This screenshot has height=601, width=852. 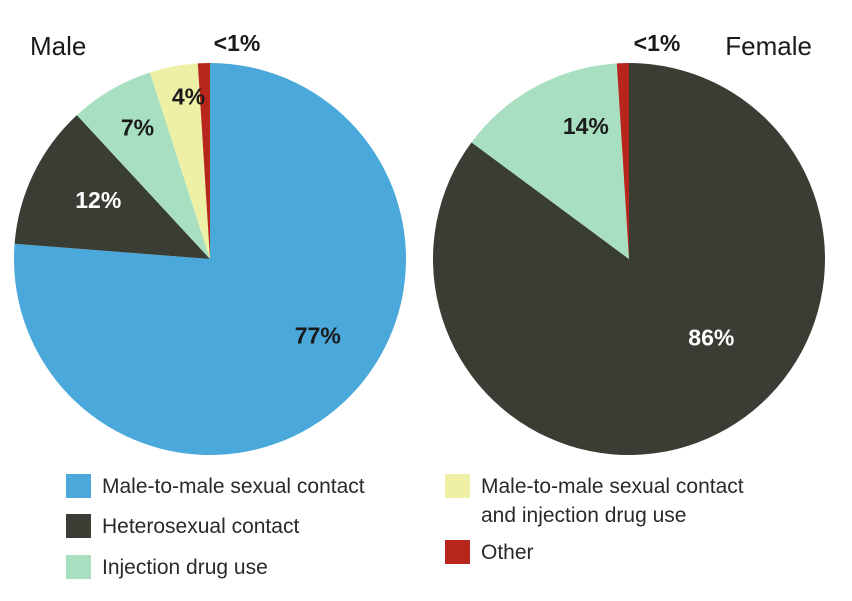 What do you see at coordinates (318, 335) in the screenshot?
I see `male-label-male-to-male-sexual-contact: 77%` at bounding box center [318, 335].